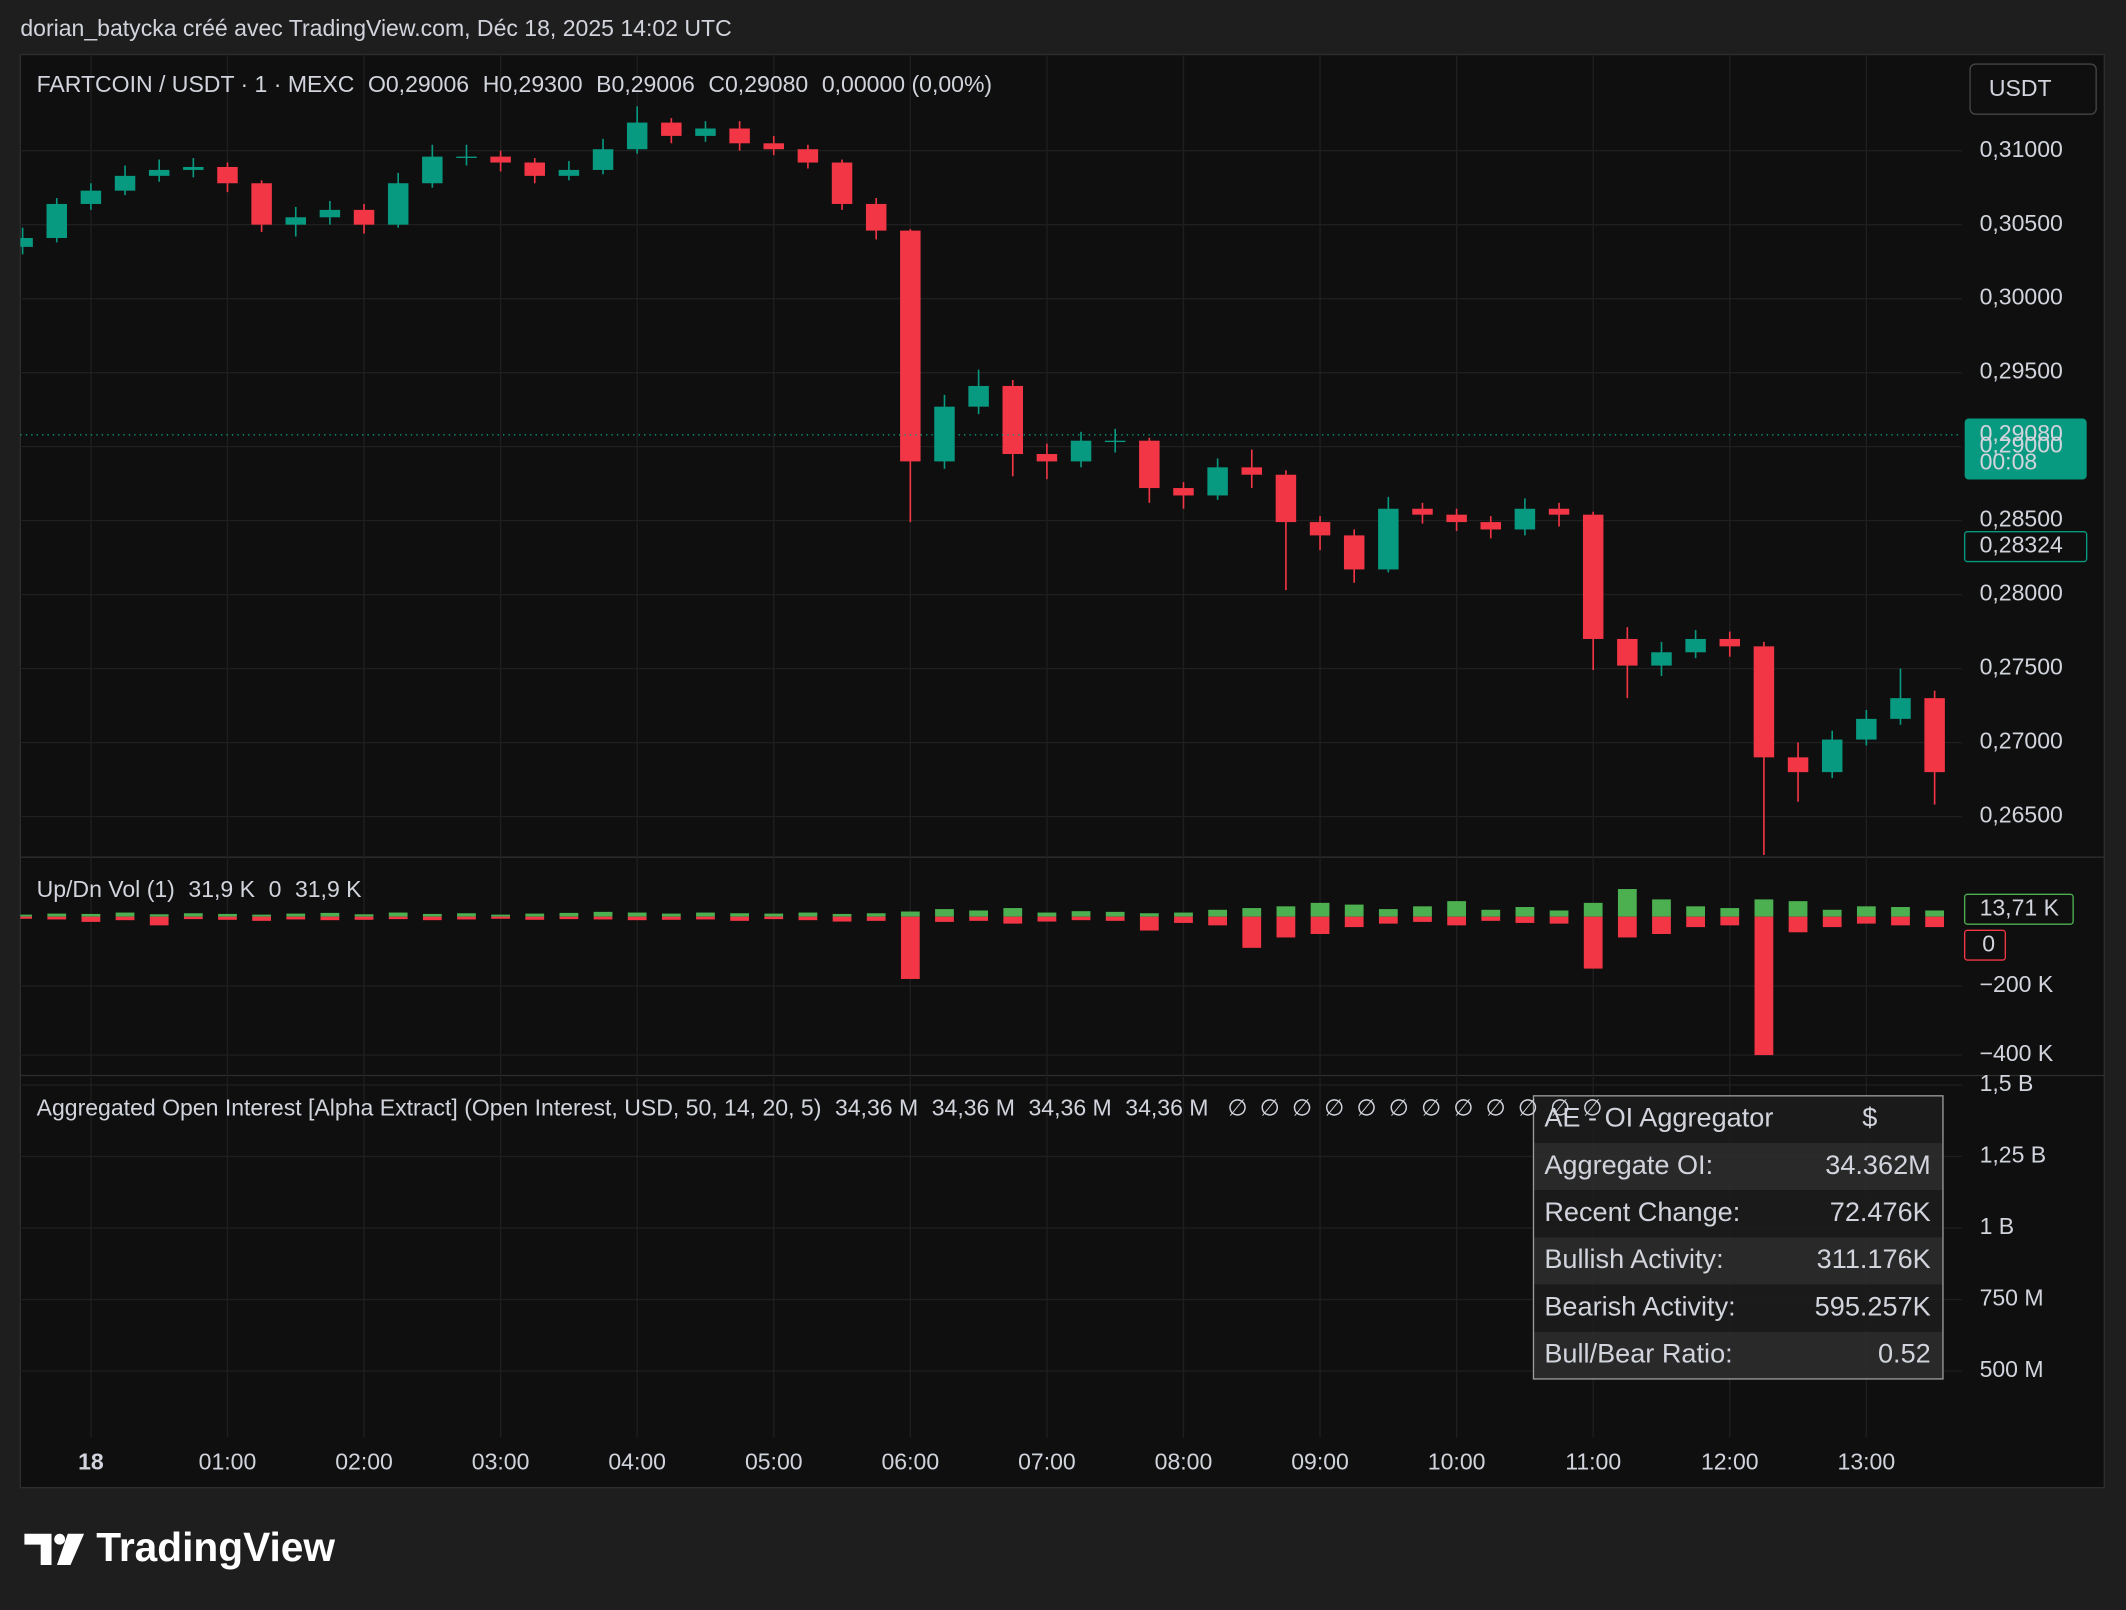  What do you see at coordinates (982, 972) in the screenshot?
I see `volume-pane` at bounding box center [982, 972].